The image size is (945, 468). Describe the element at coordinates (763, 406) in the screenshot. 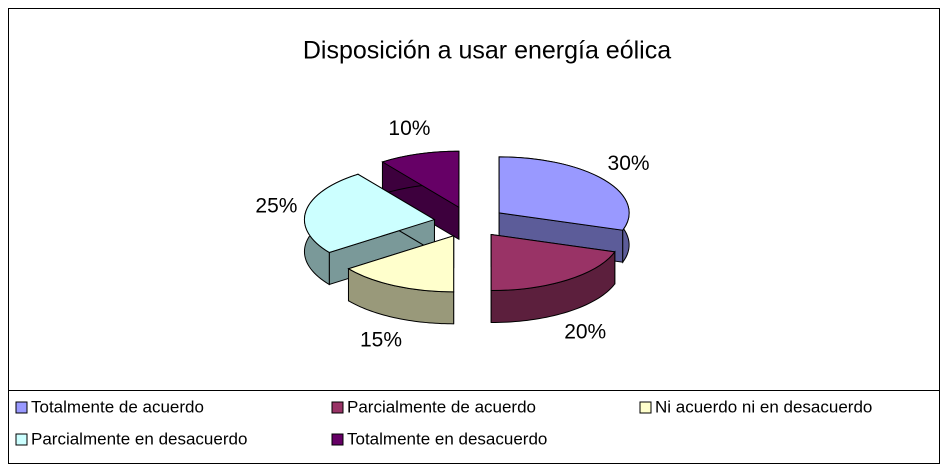

I see `legend-label: Ni acuerdo ni en desacuerdo` at that location.